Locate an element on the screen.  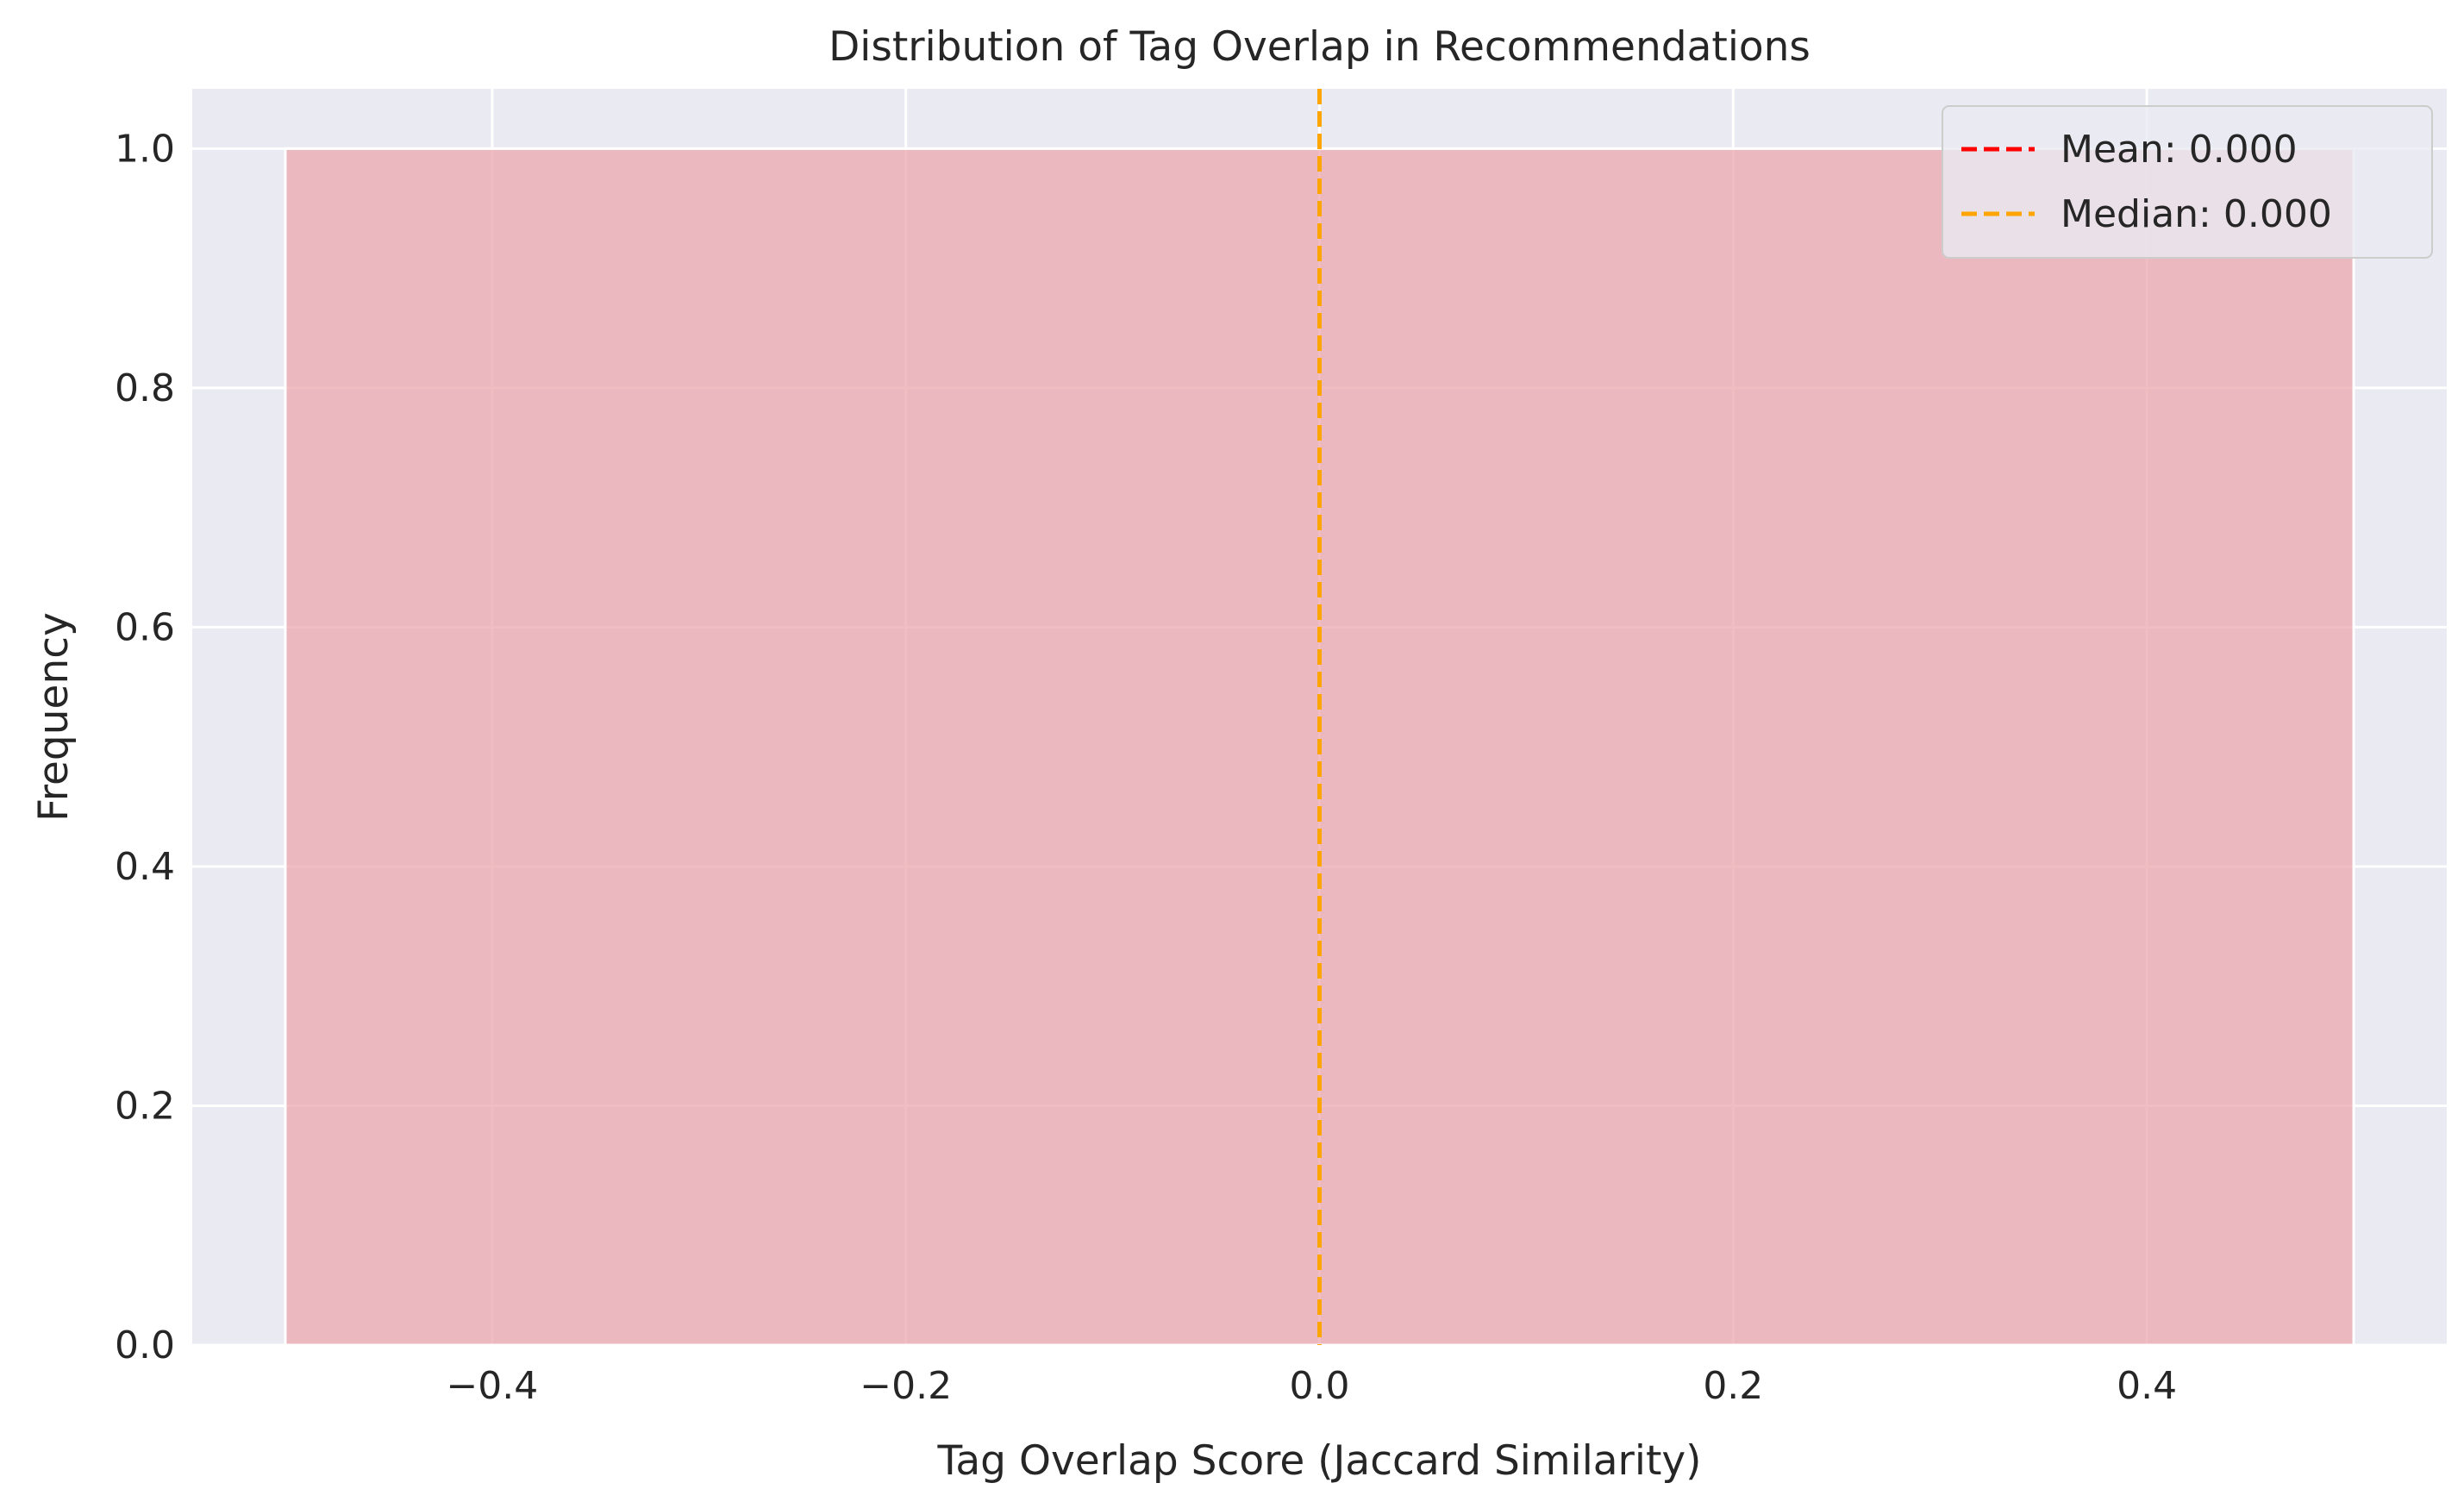
y-axis-label: Frequency is located at coordinates (54, 717).